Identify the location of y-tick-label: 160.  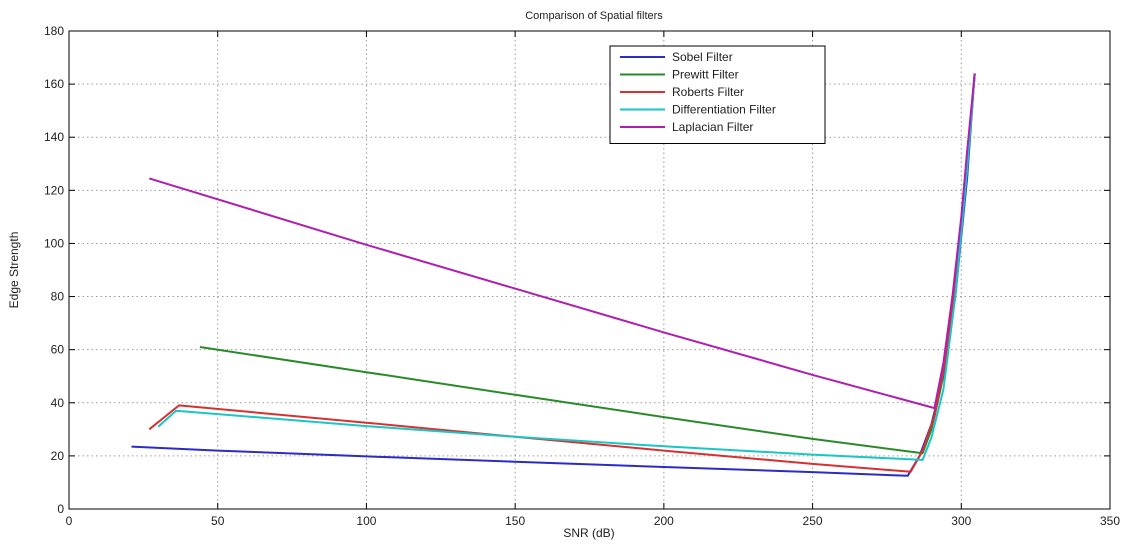
(54, 84).